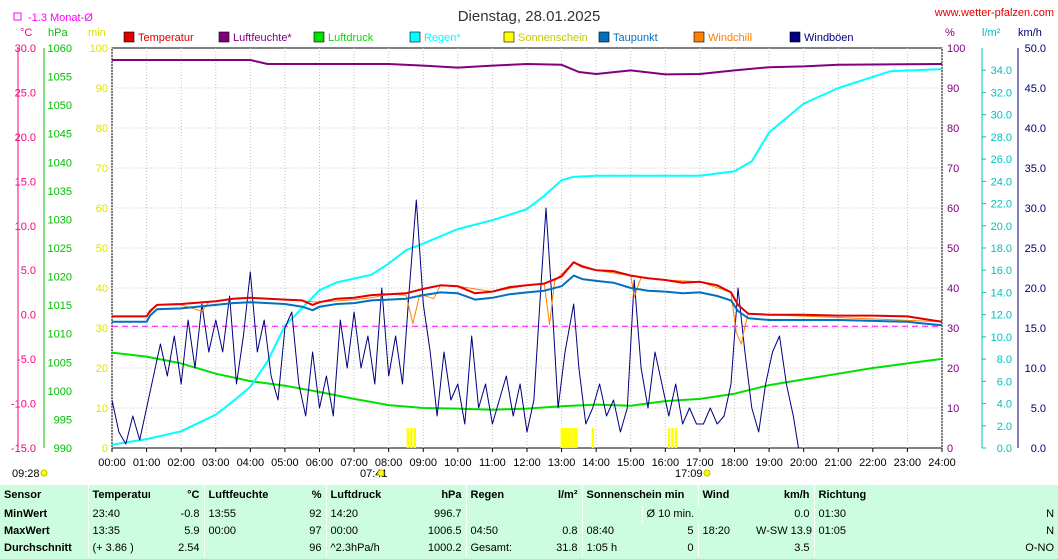 The height and width of the screenshot is (559, 1058). What do you see at coordinates (942, 463) in the screenshot?
I see `x-tick-label: 24:00` at bounding box center [942, 463].